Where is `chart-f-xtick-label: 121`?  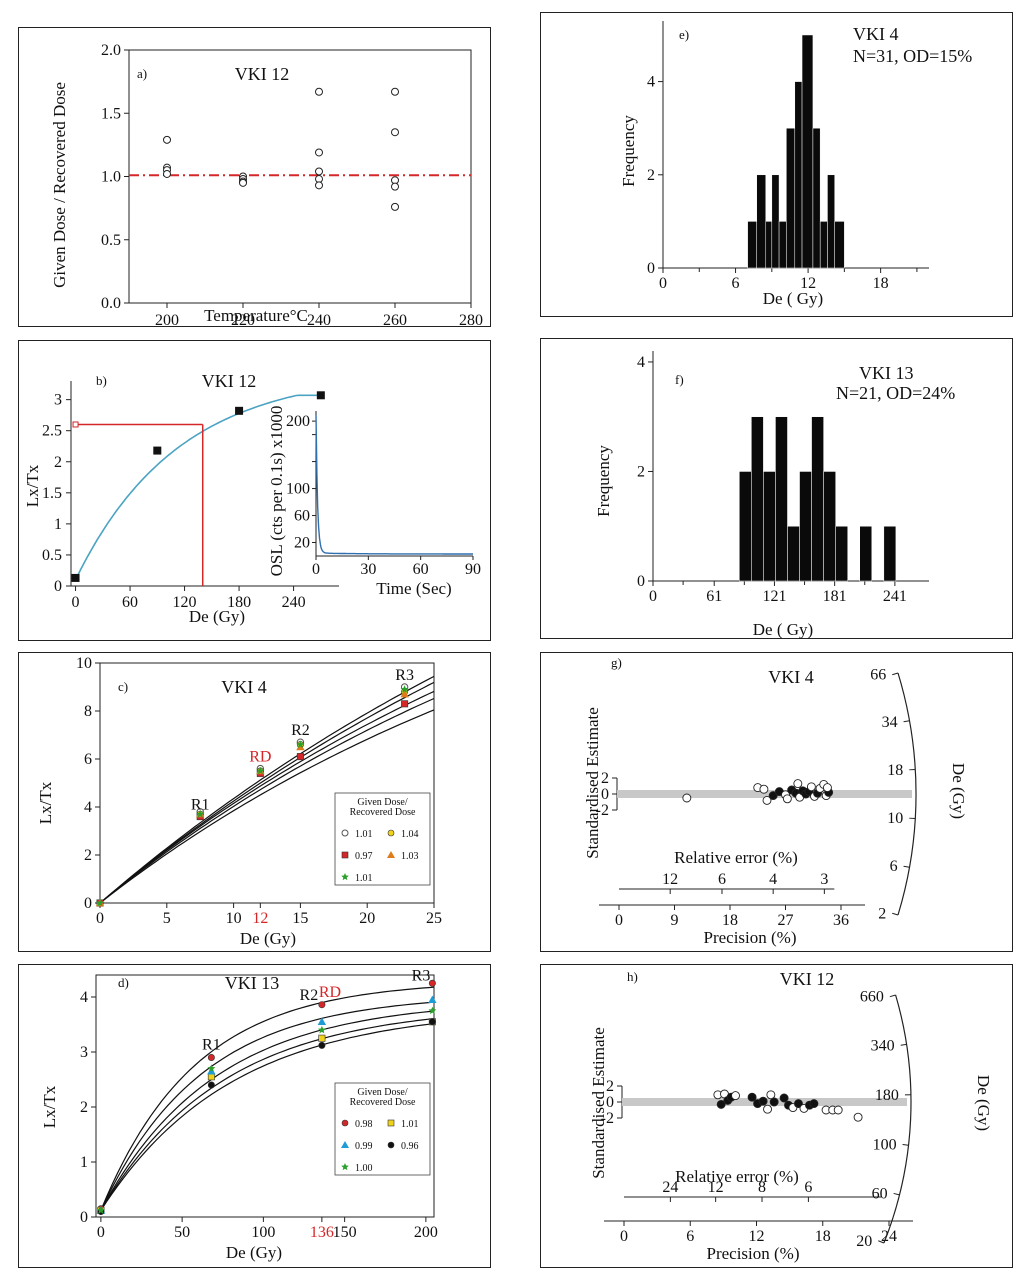
chart-f-xtick-label: 121 is located at coordinates (774, 596).